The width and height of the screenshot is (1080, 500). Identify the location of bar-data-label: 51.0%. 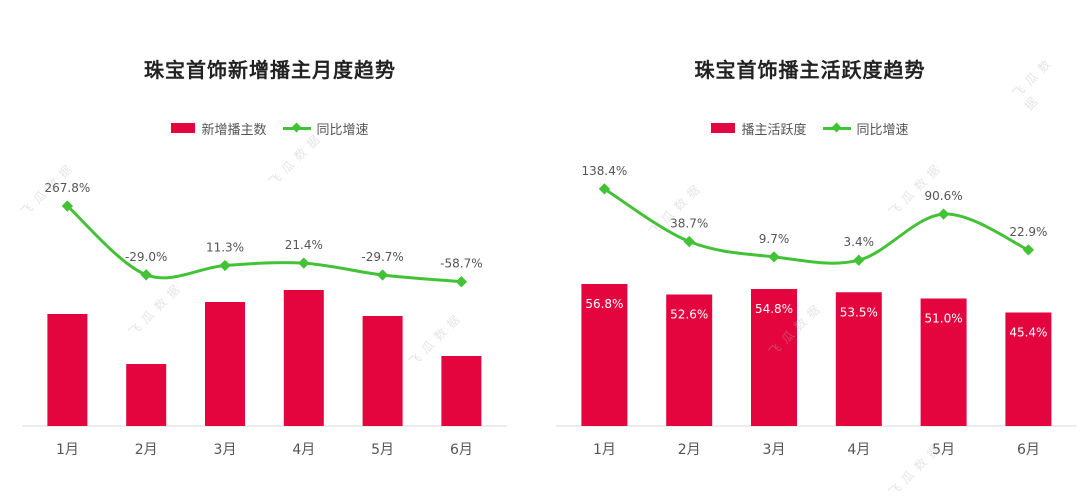
(944, 319).